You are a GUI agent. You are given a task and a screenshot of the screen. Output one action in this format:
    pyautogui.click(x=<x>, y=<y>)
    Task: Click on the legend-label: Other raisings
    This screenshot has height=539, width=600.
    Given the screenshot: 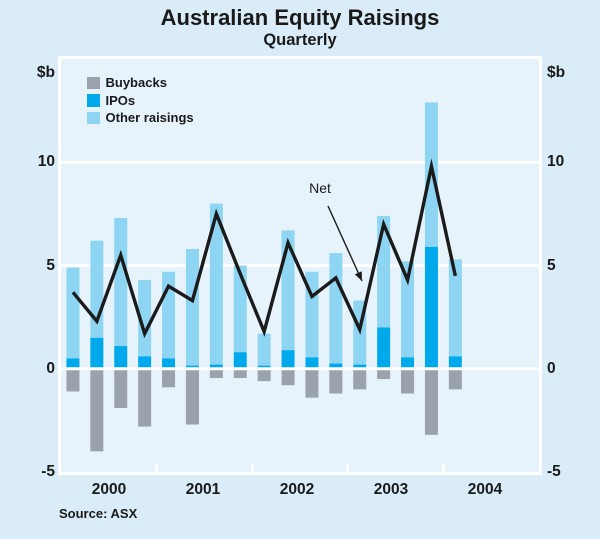 What is the action you would take?
    pyautogui.click(x=149, y=118)
    